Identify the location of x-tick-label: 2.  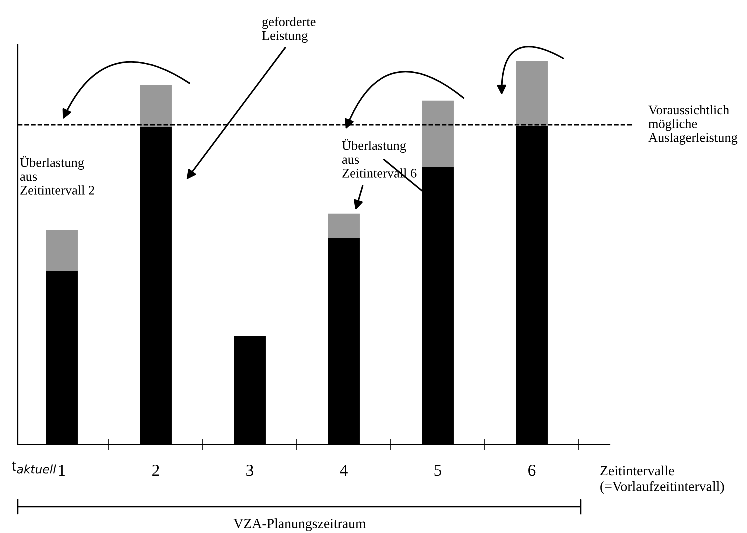
(156, 470).